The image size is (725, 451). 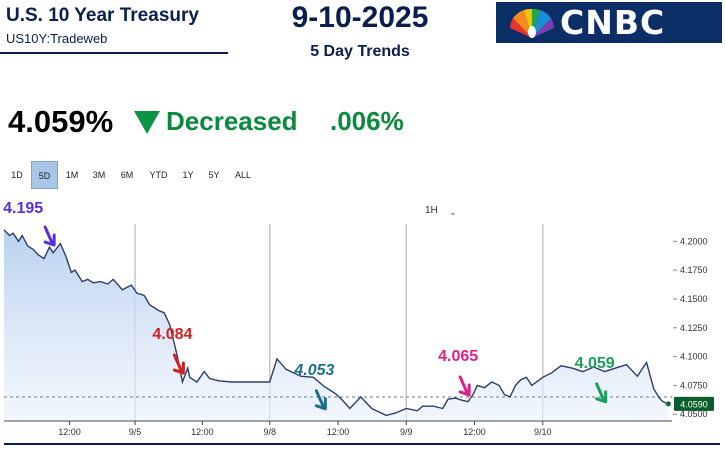 What do you see at coordinates (694, 414) in the screenshot?
I see `y-tick-label: 4.0500` at bounding box center [694, 414].